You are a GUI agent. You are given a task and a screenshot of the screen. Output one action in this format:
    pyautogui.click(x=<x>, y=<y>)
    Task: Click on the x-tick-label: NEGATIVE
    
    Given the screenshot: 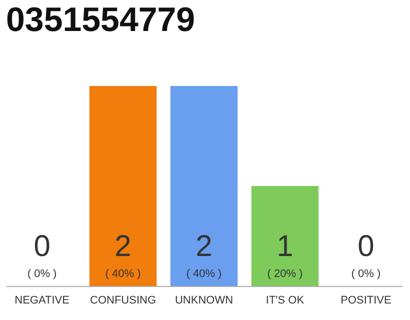 What is the action you would take?
    pyautogui.click(x=42, y=300)
    